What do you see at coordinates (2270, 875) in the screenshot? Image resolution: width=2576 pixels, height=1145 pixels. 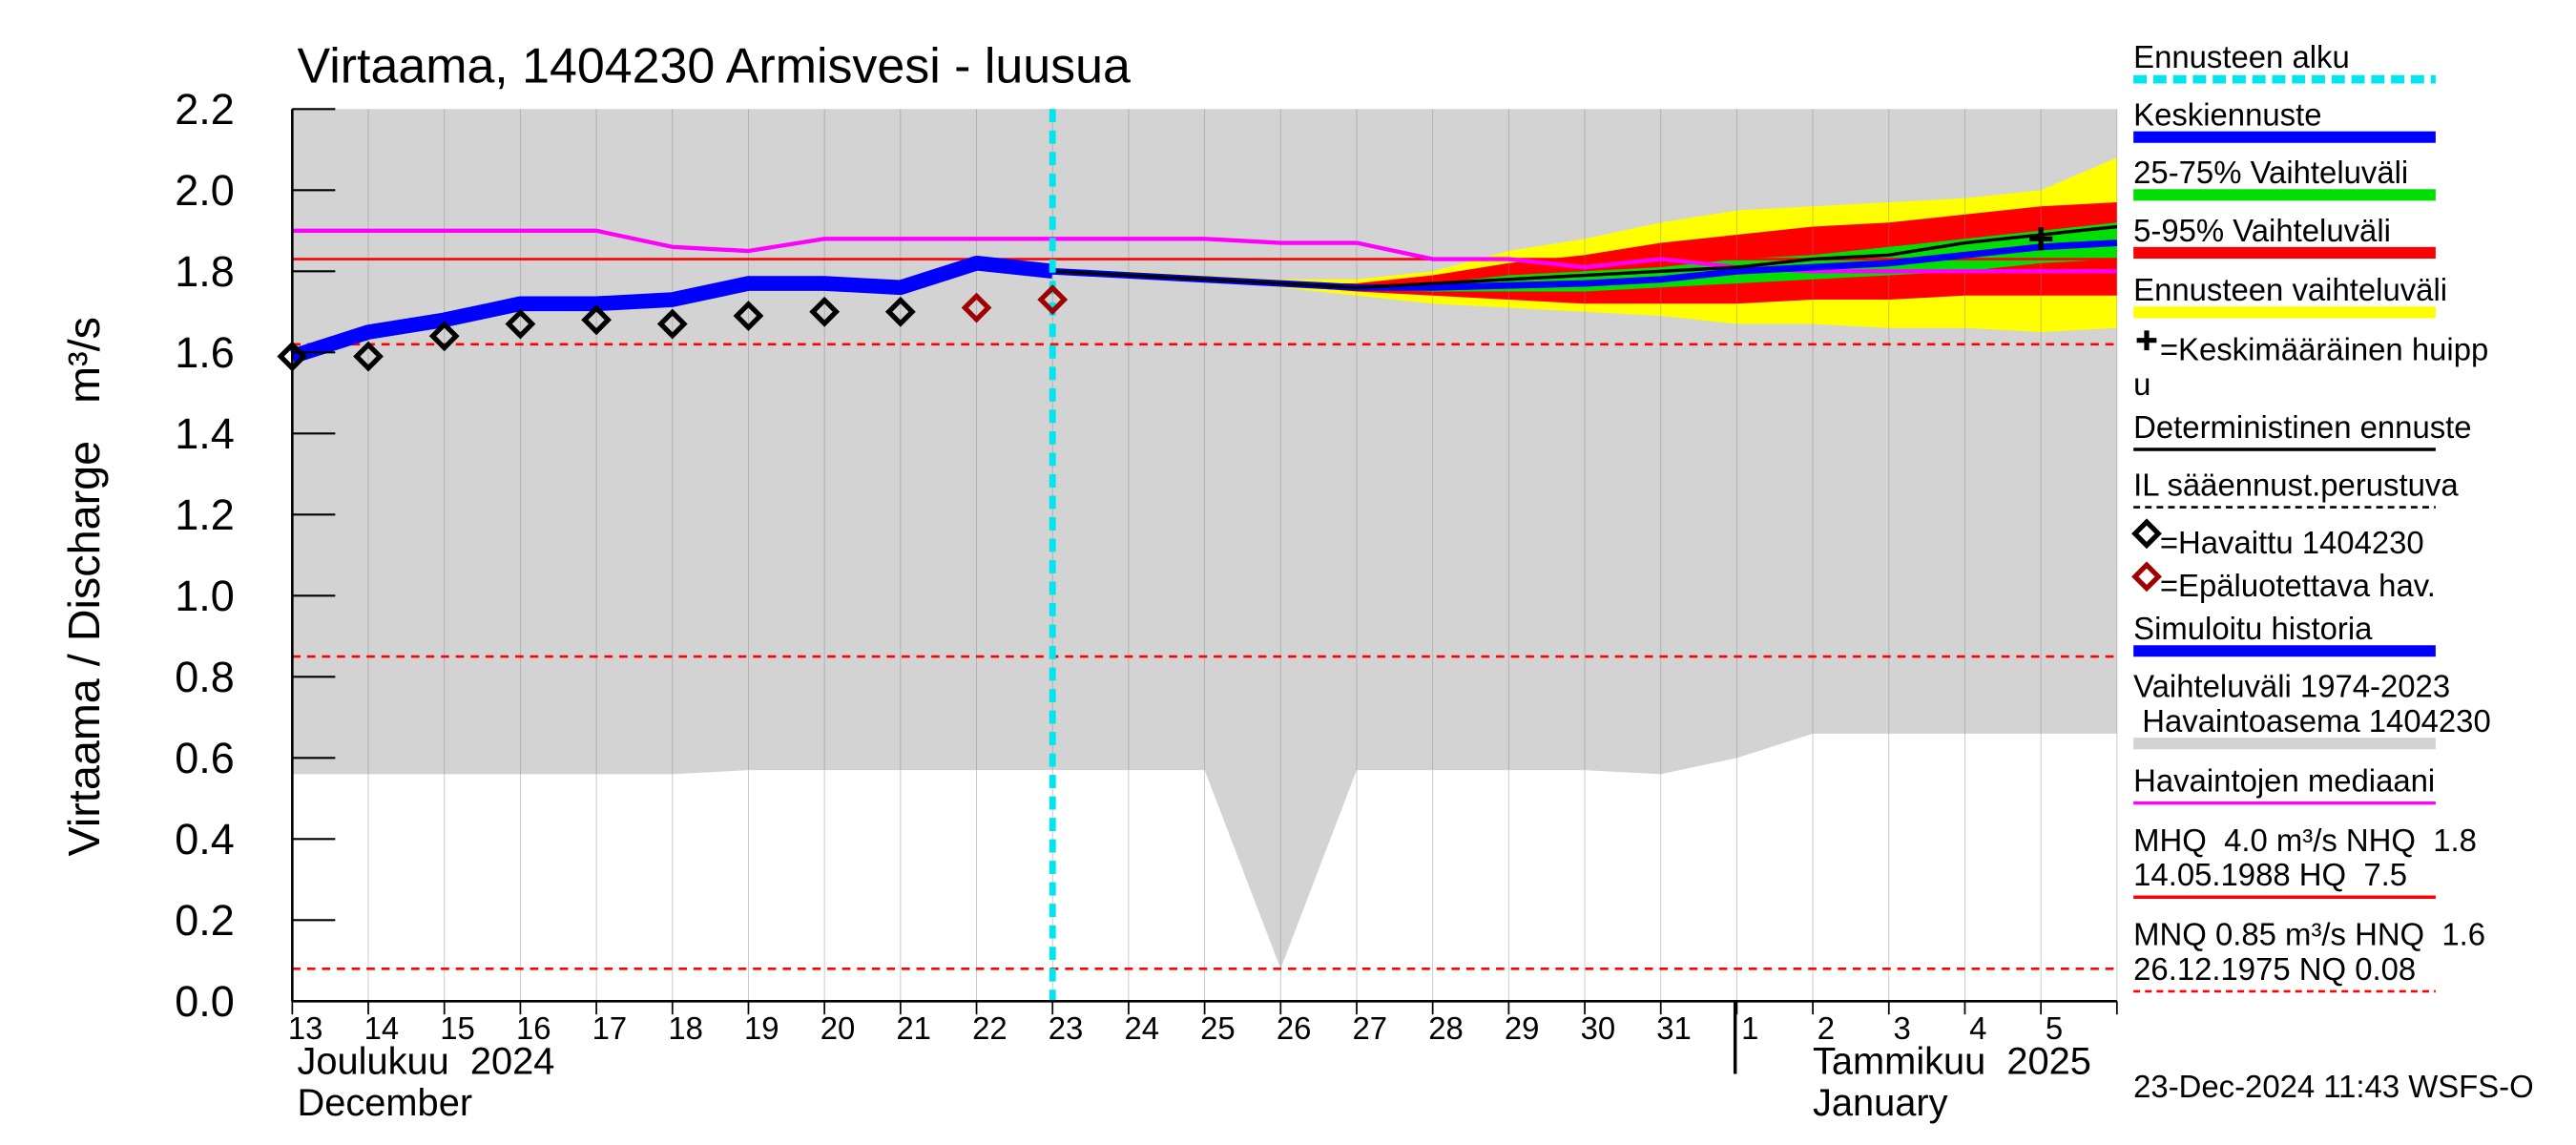 I see `legend-label: 14.05.1988 HQ 7.5` at bounding box center [2270, 875].